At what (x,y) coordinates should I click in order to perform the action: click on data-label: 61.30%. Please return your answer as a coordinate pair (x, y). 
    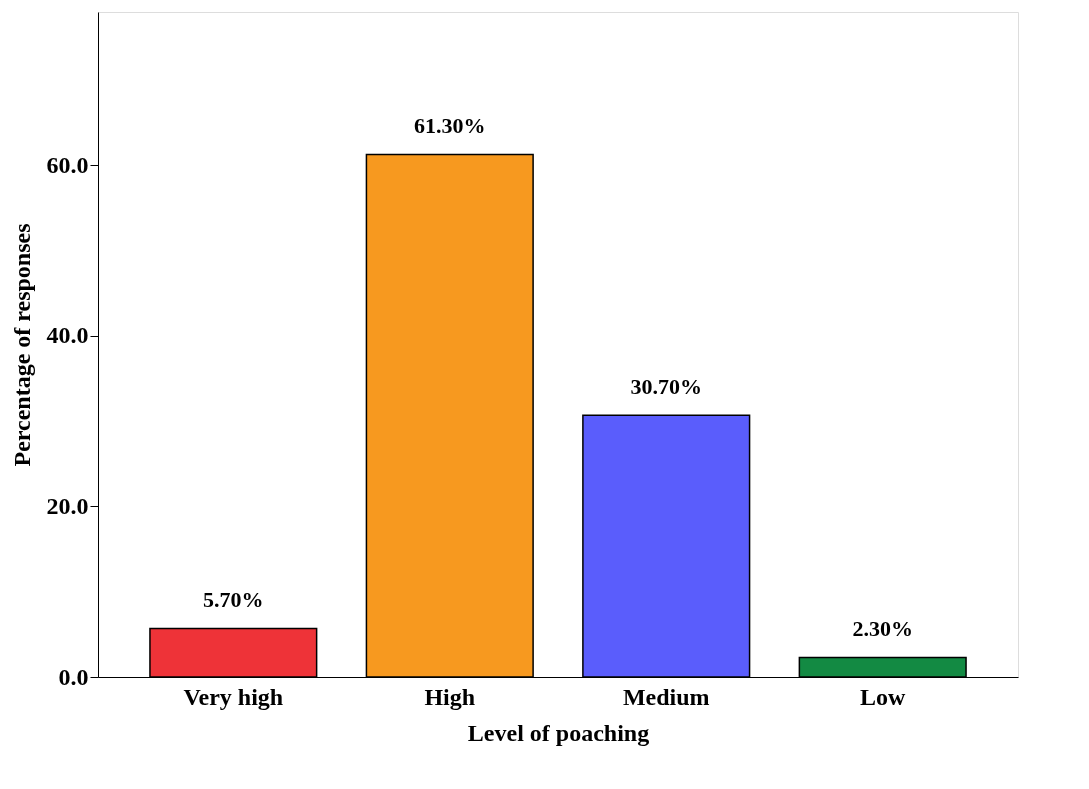
    Looking at the image, I should click on (450, 126).